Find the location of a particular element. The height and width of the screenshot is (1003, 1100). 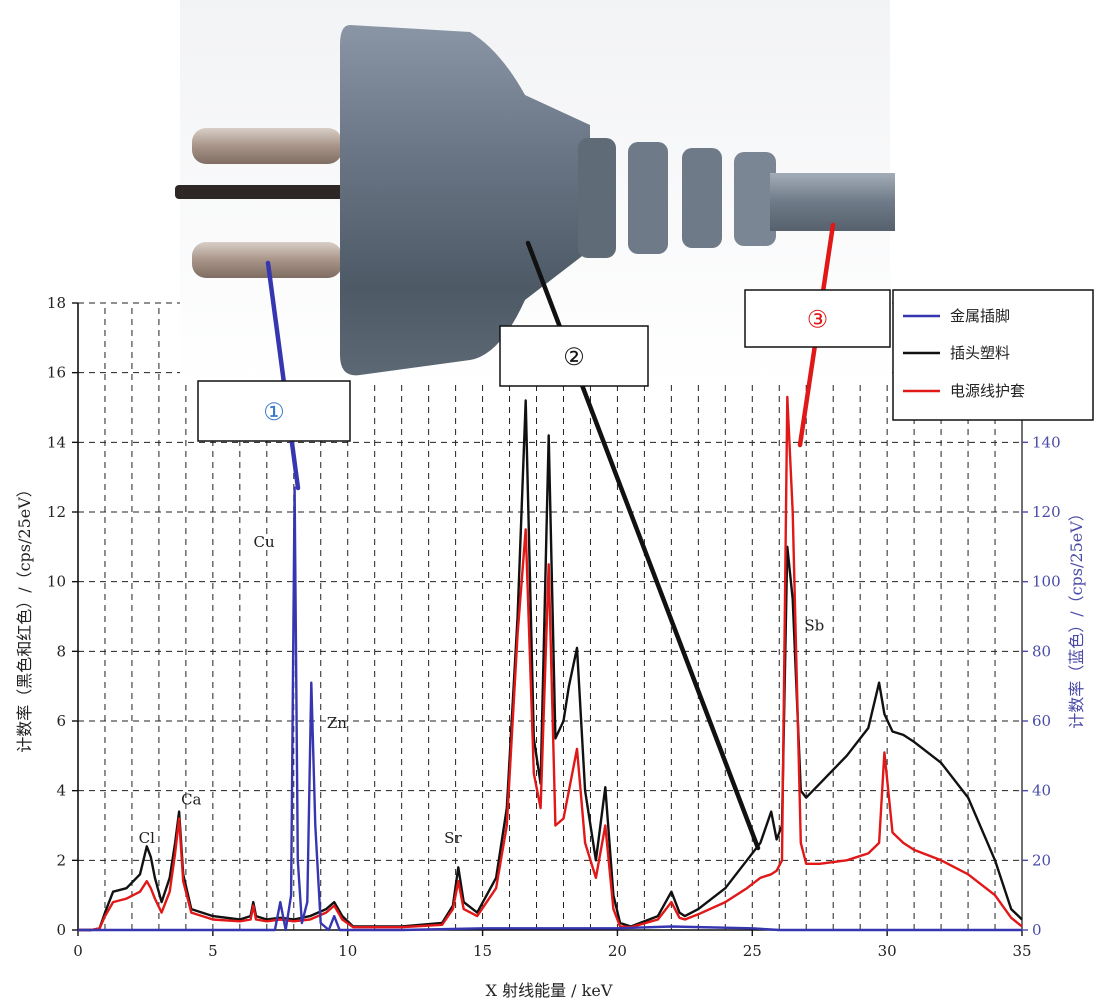

element-label: Ca is located at coordinates (191, 800).